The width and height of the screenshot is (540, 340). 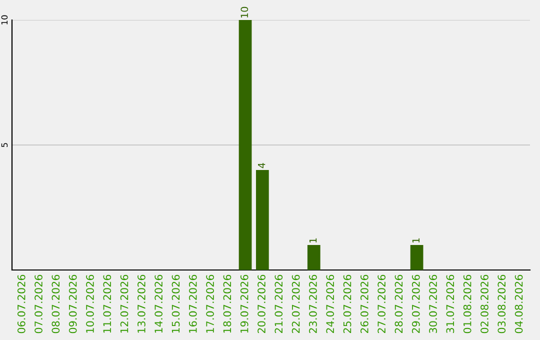 I want to click on x-tick-label: 16.07.2026, so click(x=192, y=303).